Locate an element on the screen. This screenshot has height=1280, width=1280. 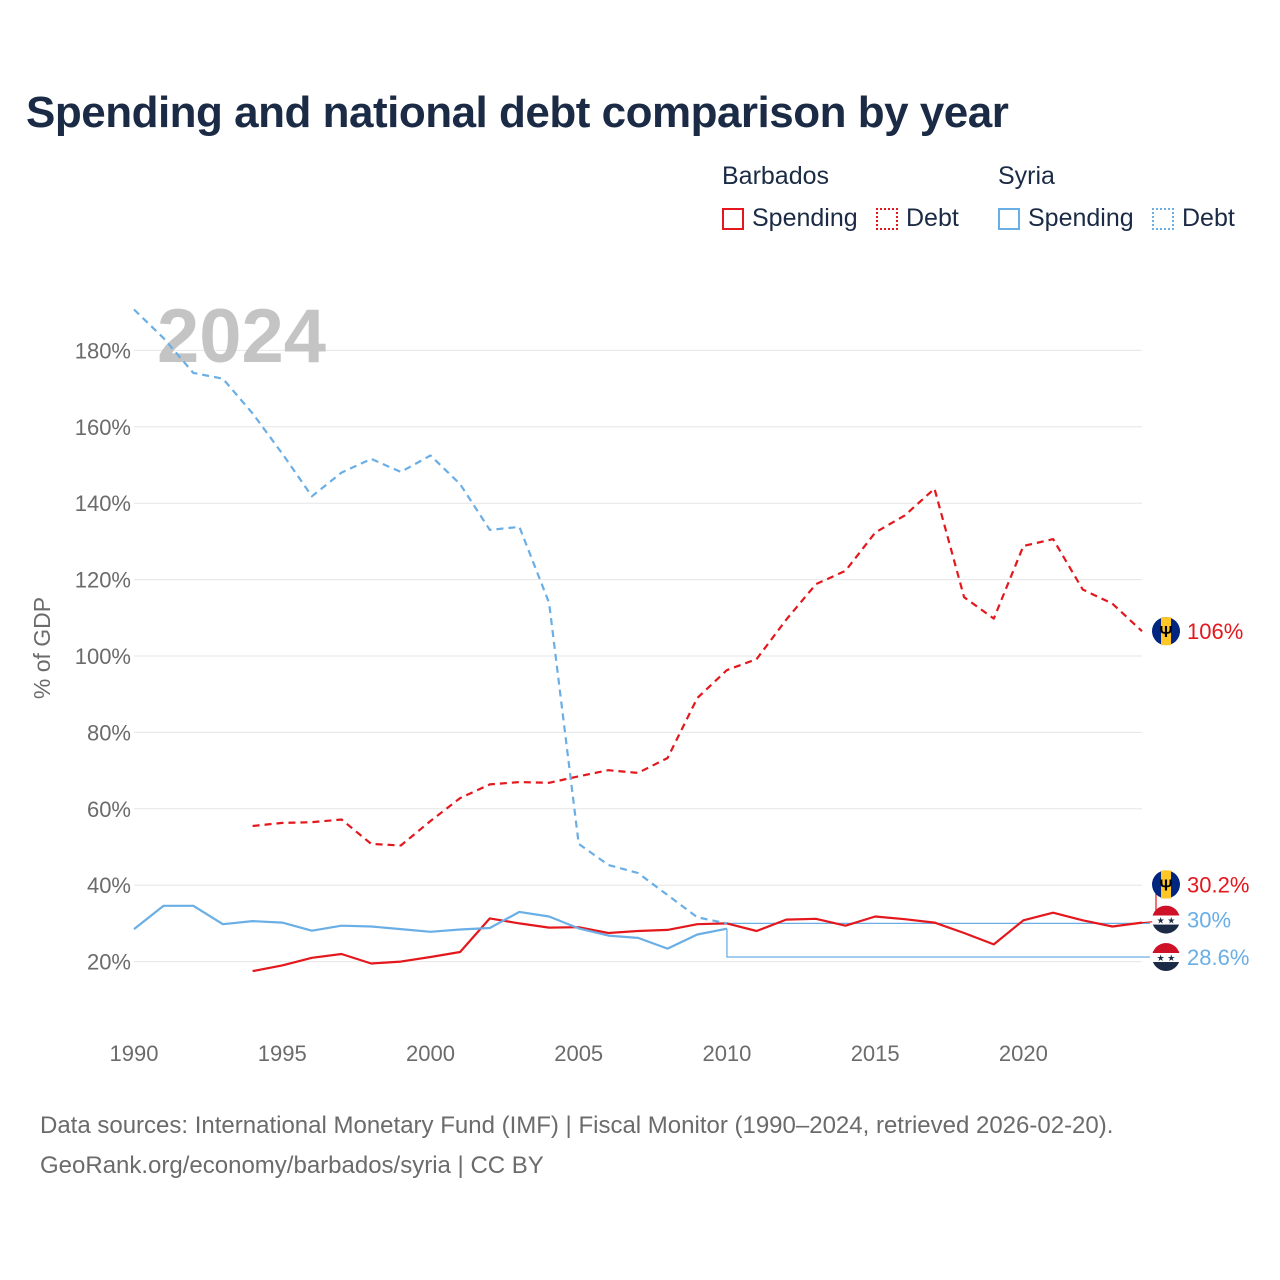
legend-item-barbados-debt: Debt is located at coordinates (917, 218).